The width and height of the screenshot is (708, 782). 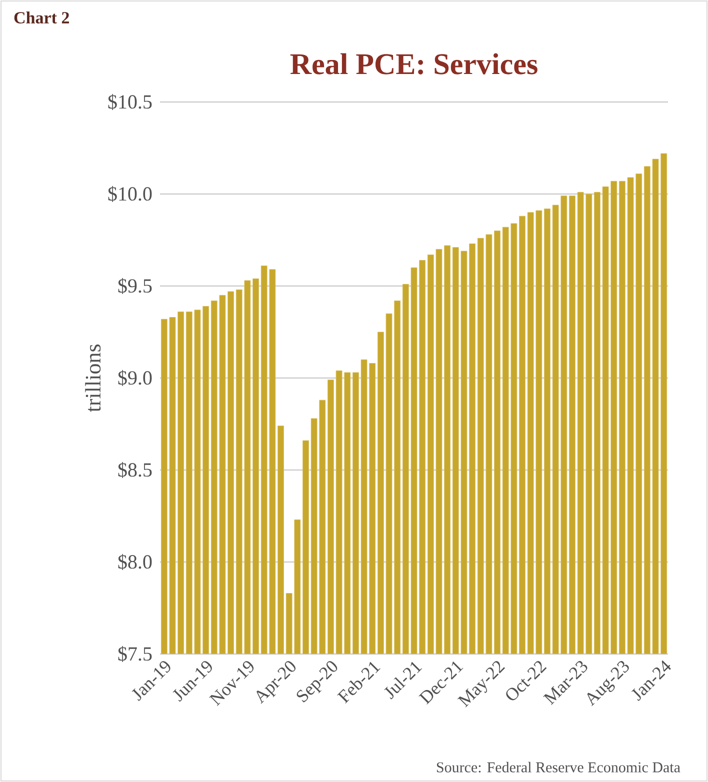 I want to click on y-tick-label: $8.0, so click(x=135, y=562).